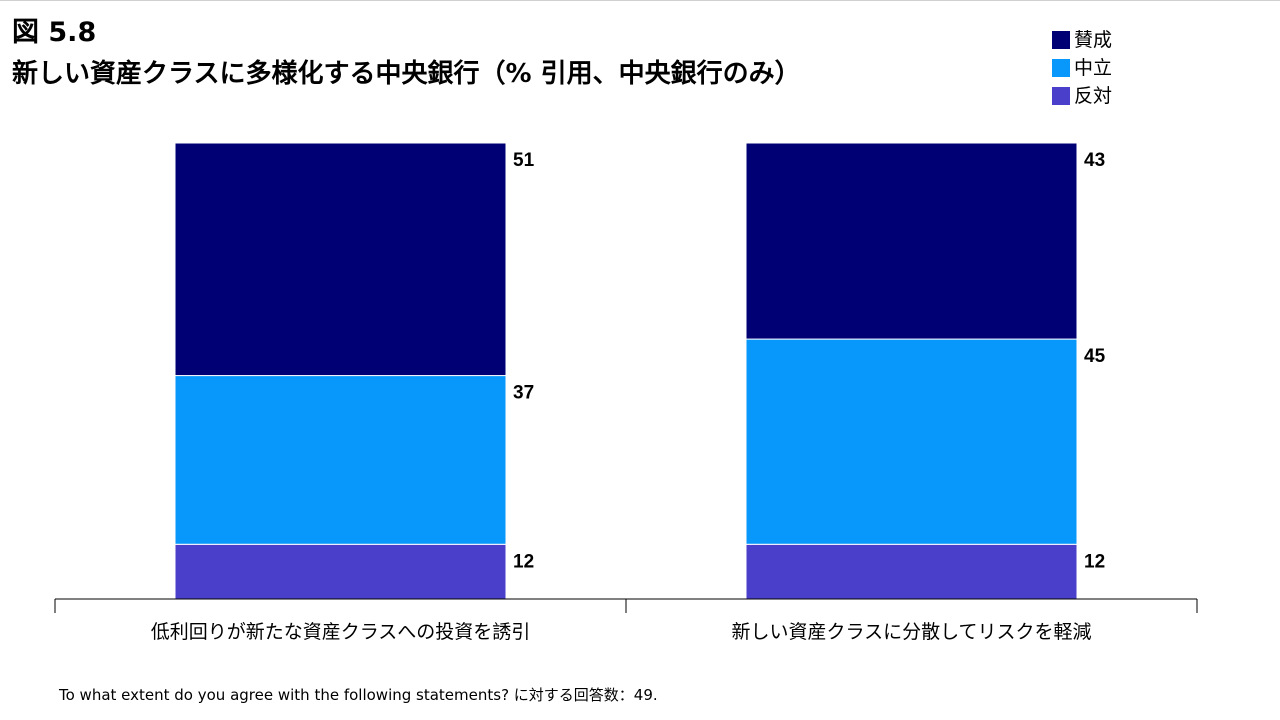  Describe the element at coordinates (1095, 356) in the screenshot. I see `data-label-neutral-2: 45` at that location.